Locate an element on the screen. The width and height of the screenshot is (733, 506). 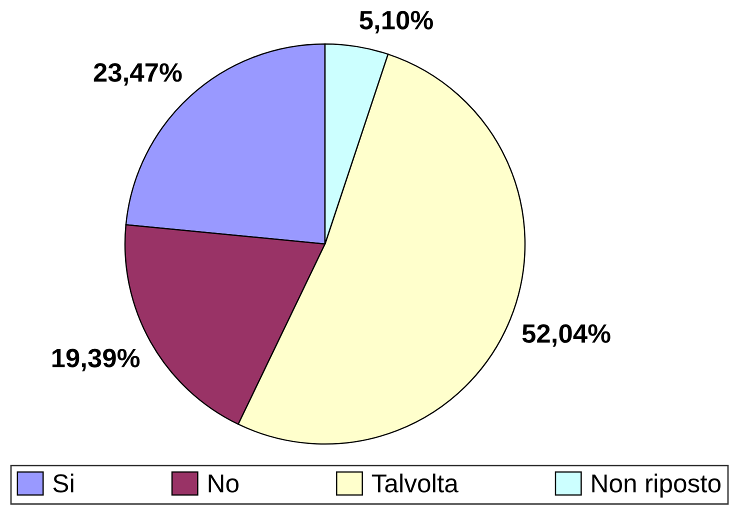
legend-label: Si is located at coordinates (63, 483).